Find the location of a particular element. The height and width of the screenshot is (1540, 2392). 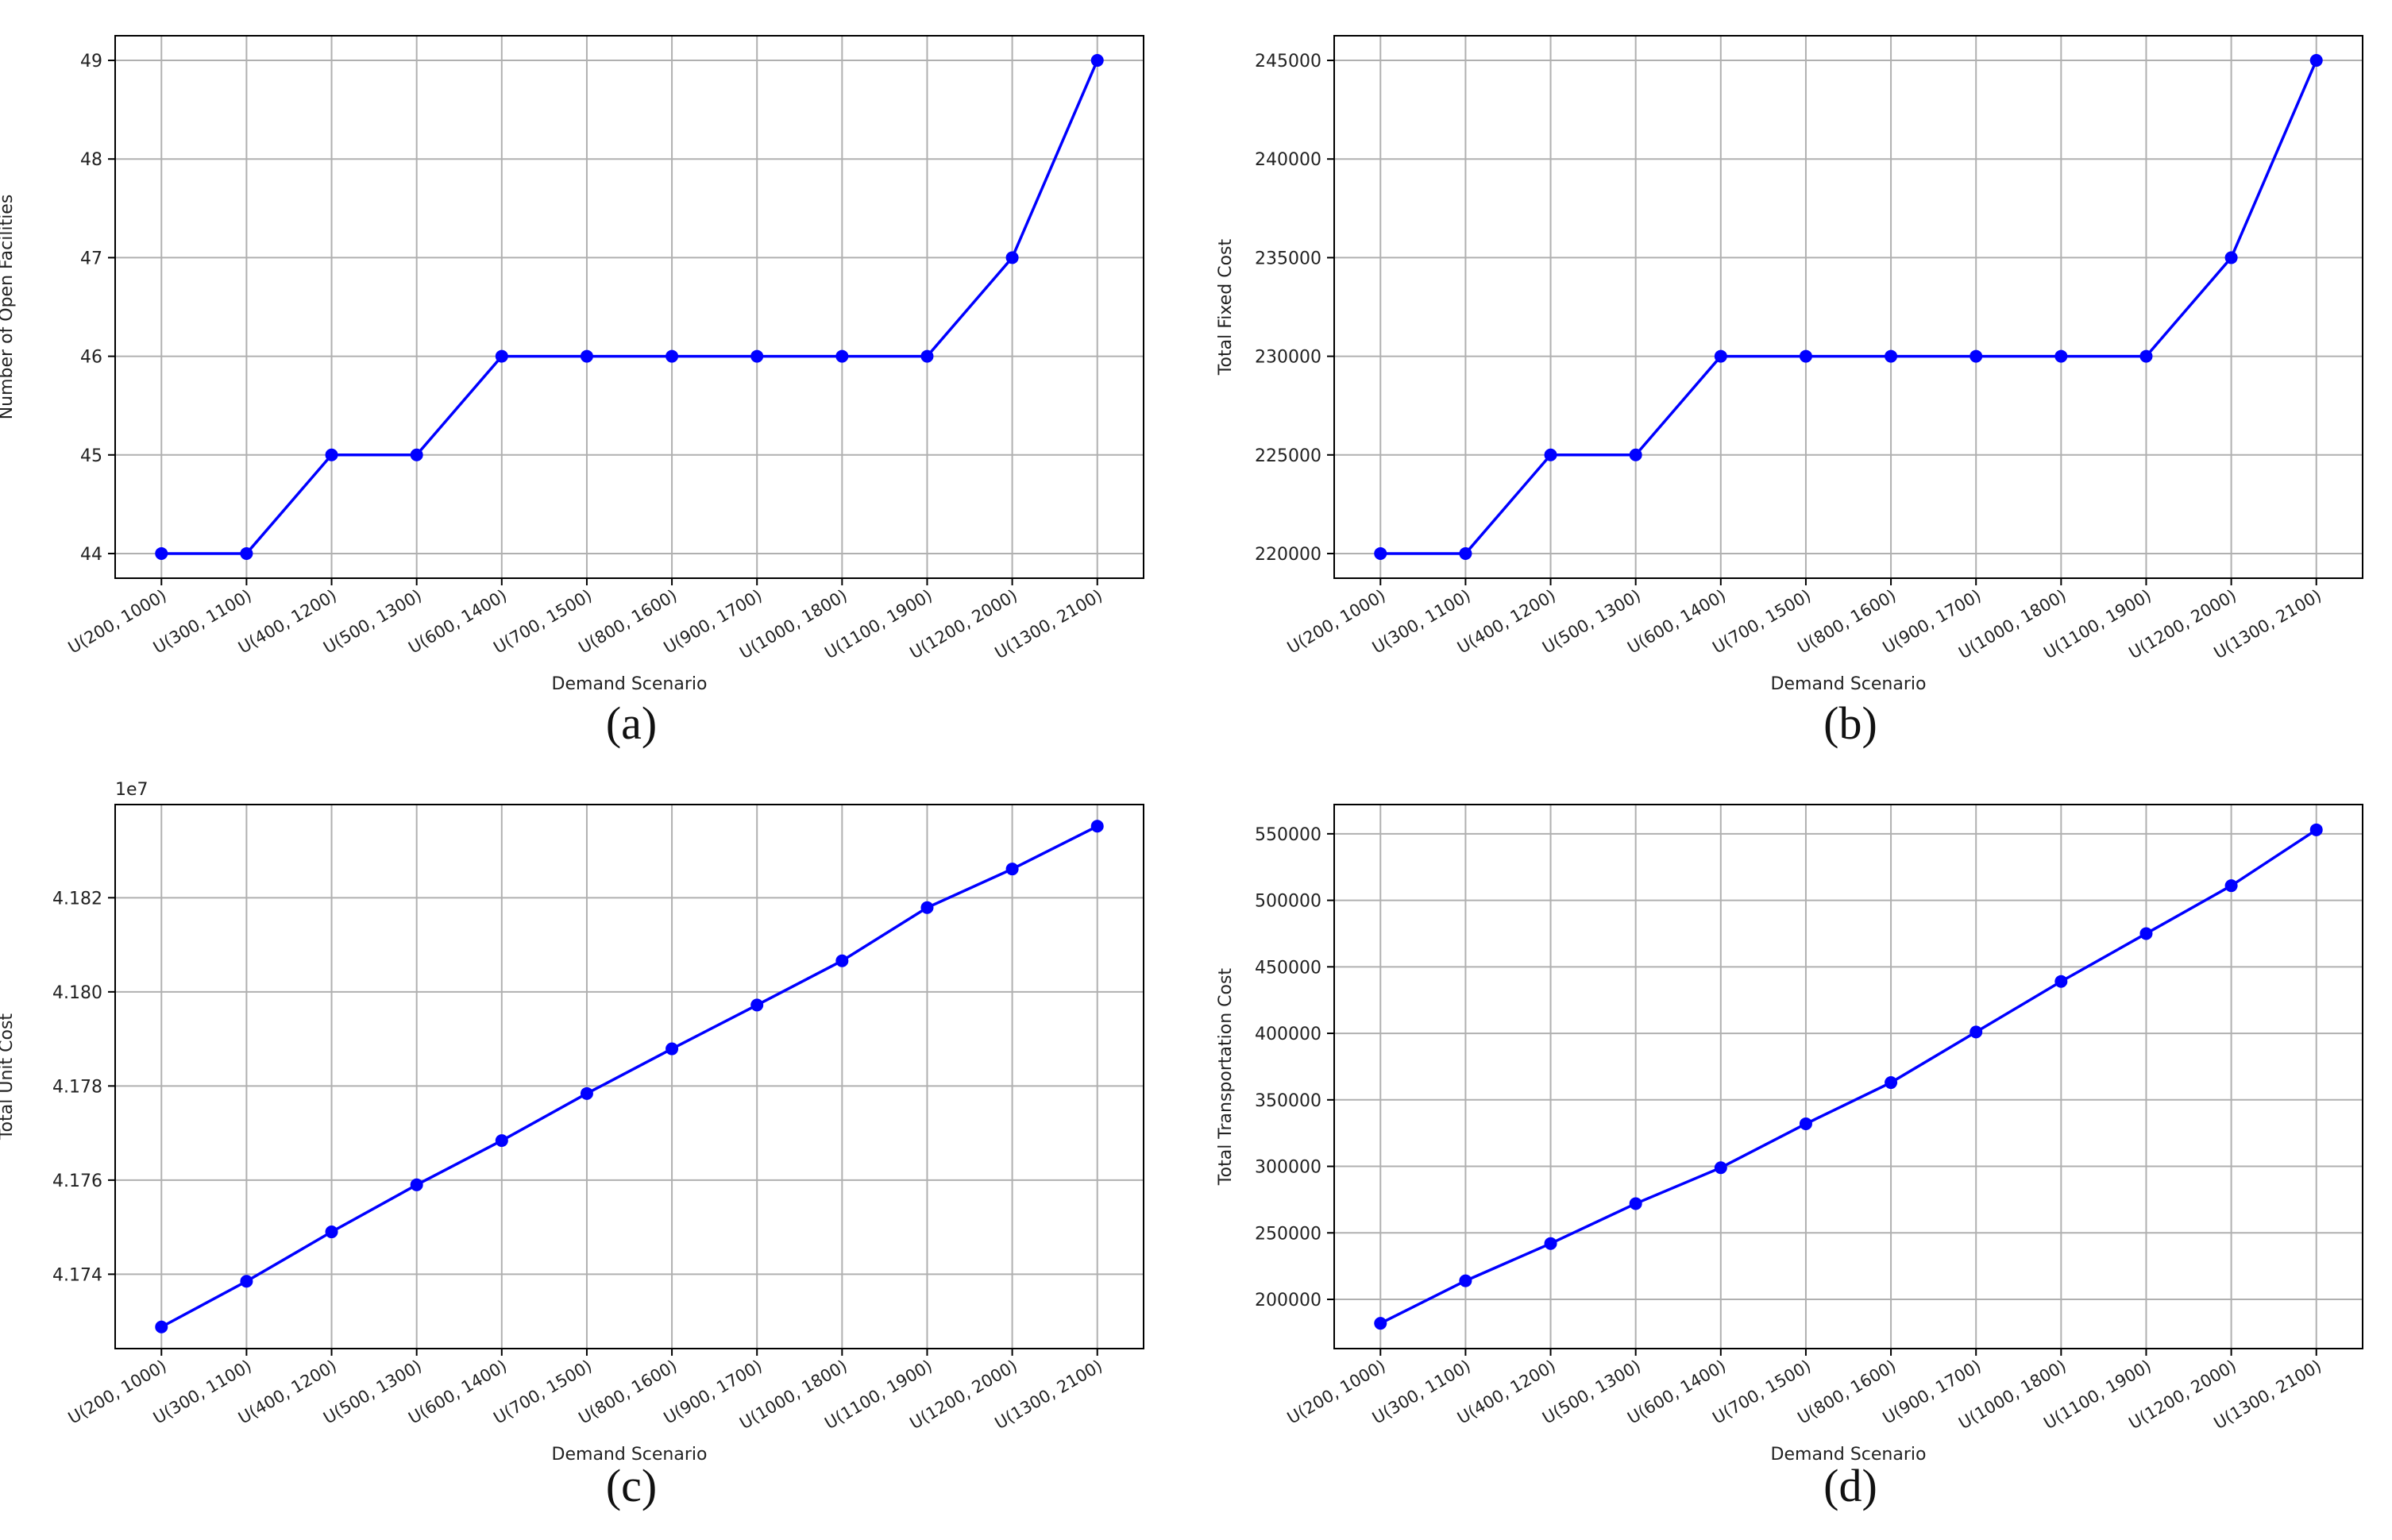

y-tick-label: 4.180 is located at coordinates (77, 993).